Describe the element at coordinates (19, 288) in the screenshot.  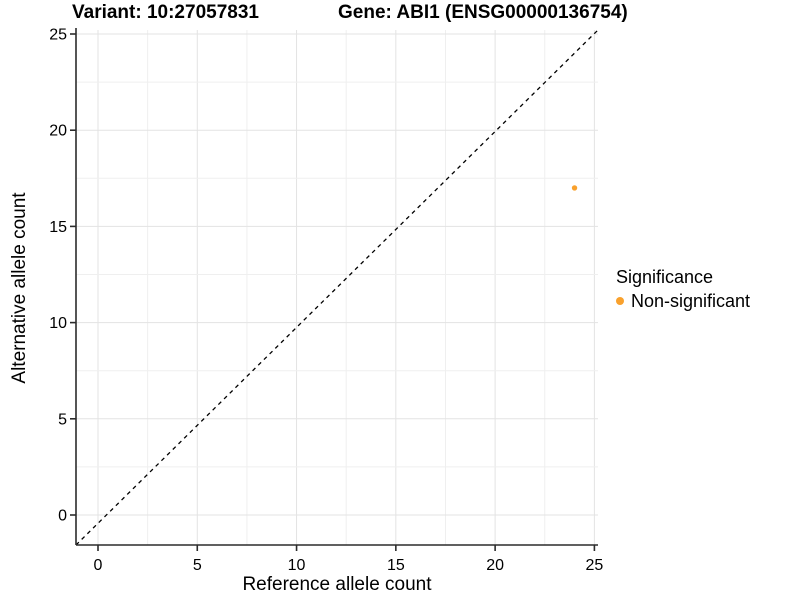
I see `y-axis-title: Alternative allele count` at that location.